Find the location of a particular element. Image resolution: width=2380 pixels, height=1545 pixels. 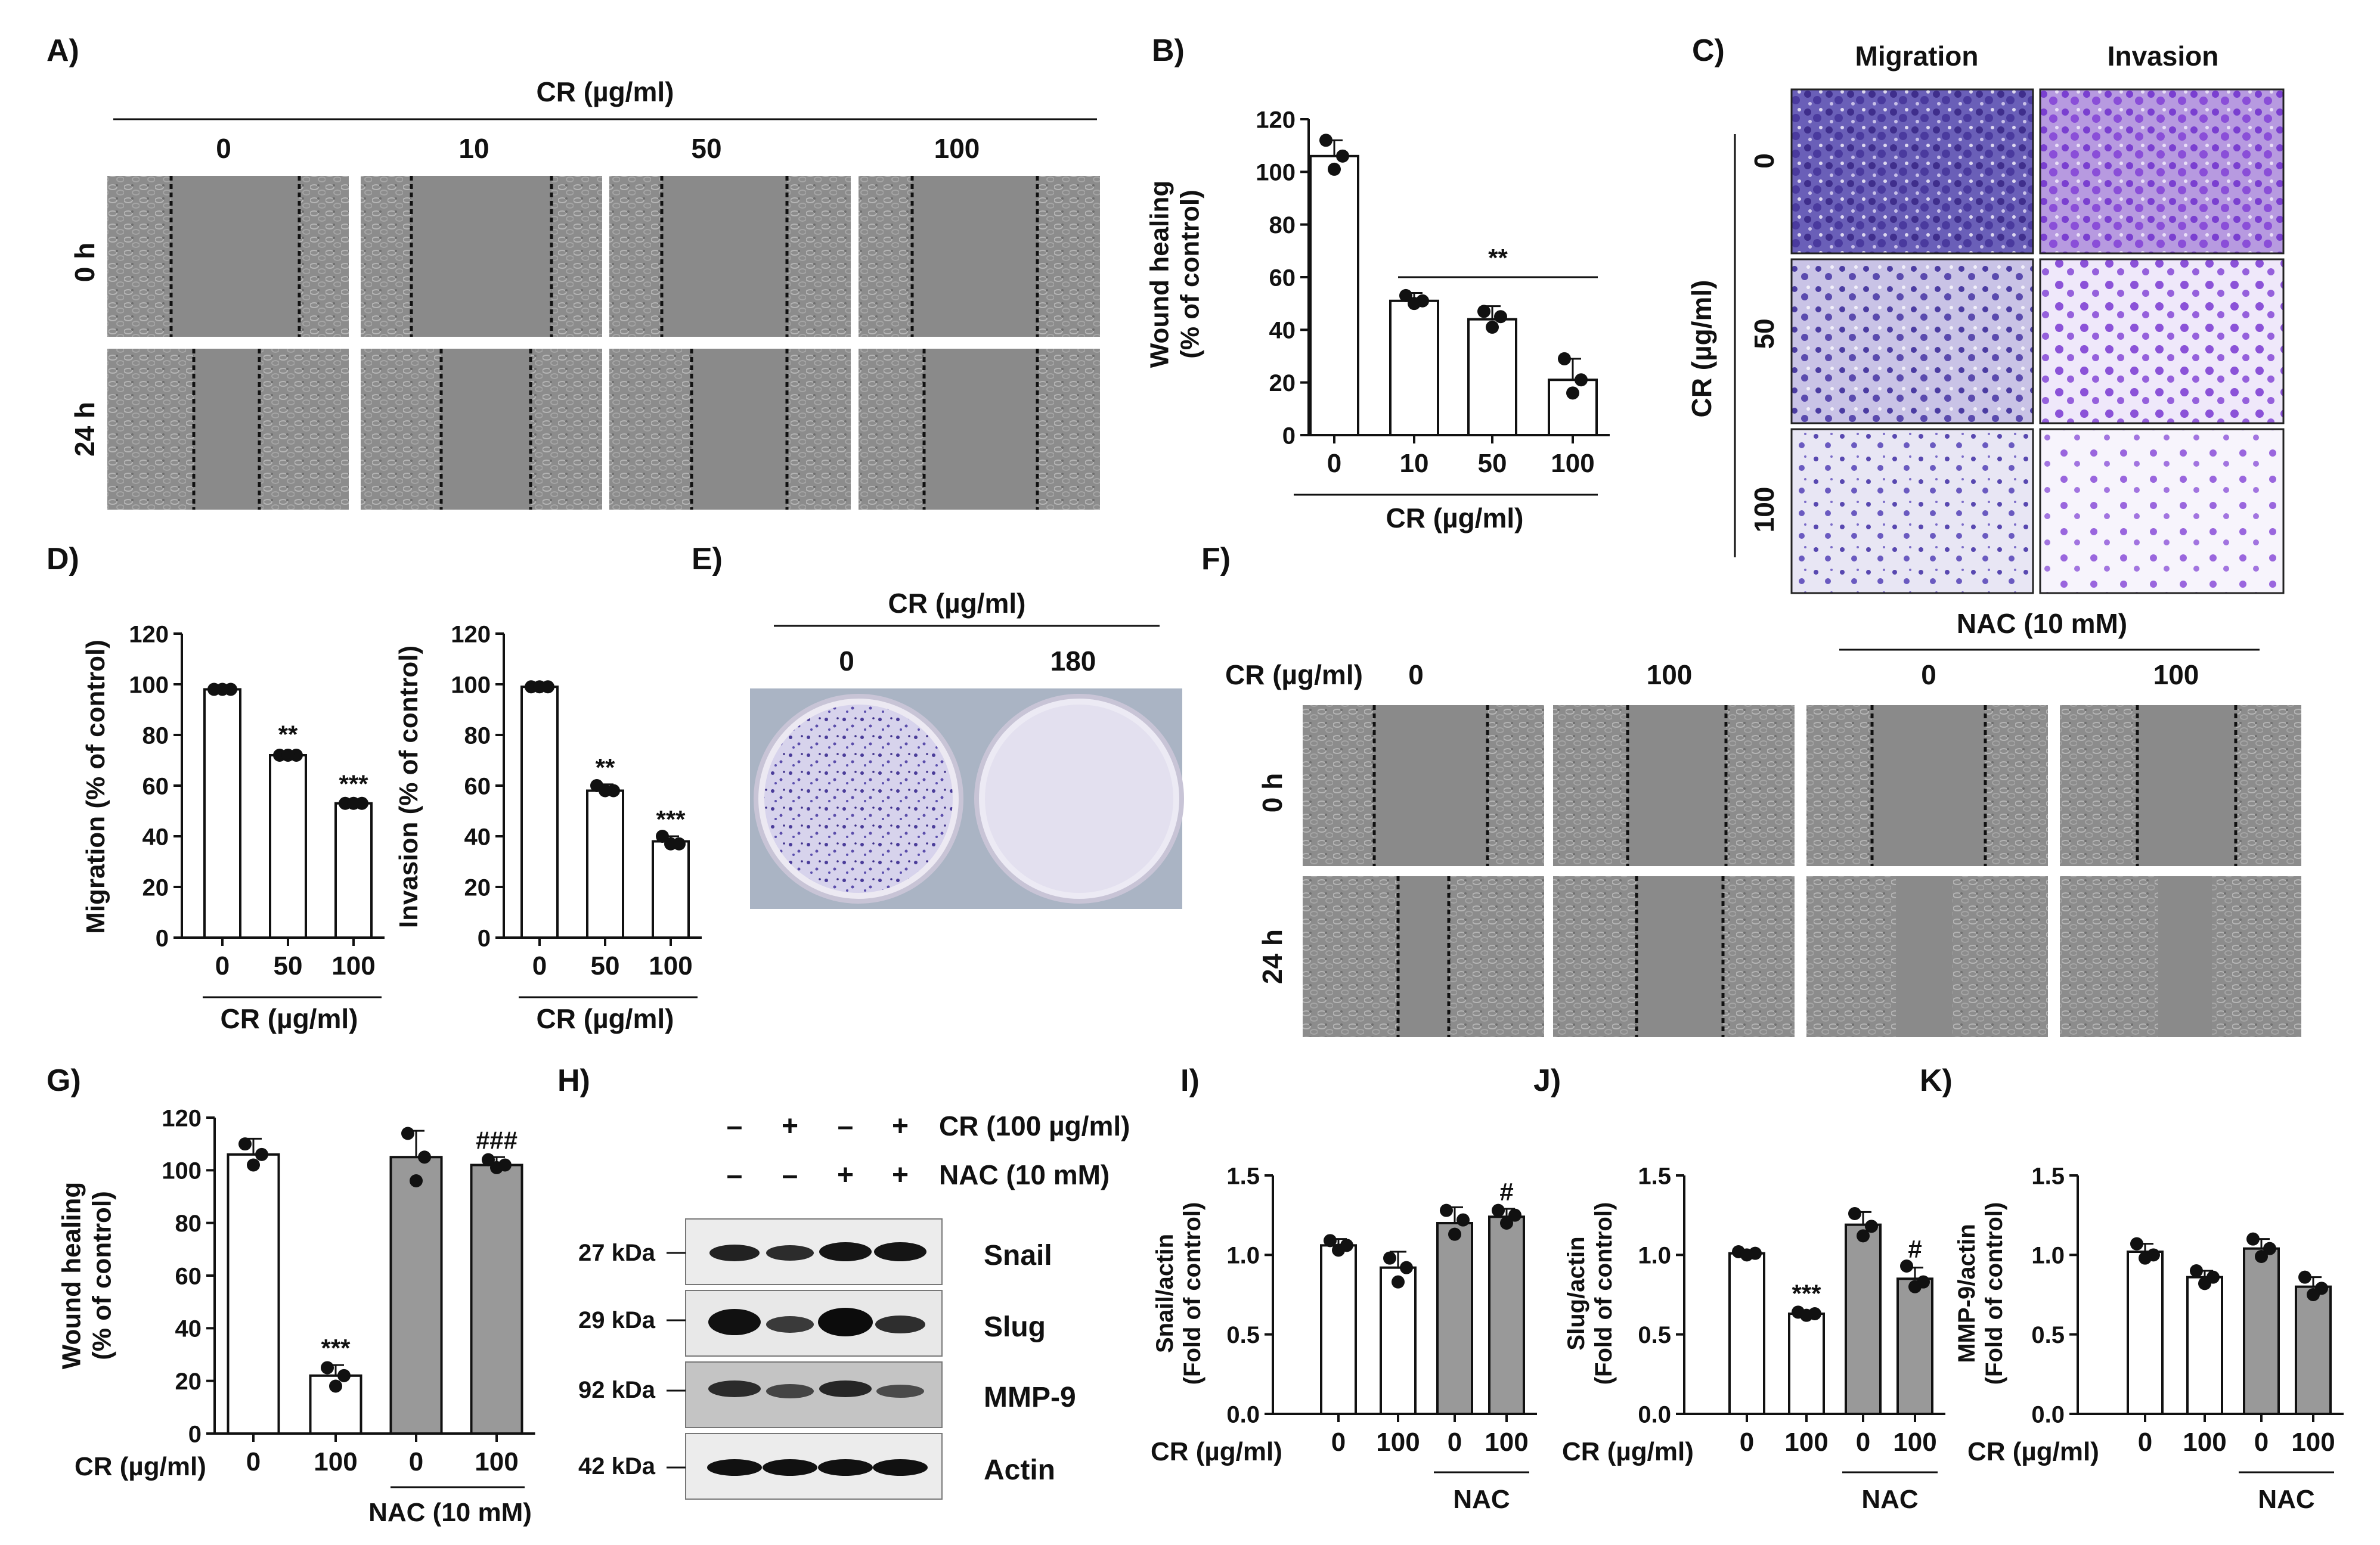

panel-c-row-0: 0 is located at coordinates (1764, 161).